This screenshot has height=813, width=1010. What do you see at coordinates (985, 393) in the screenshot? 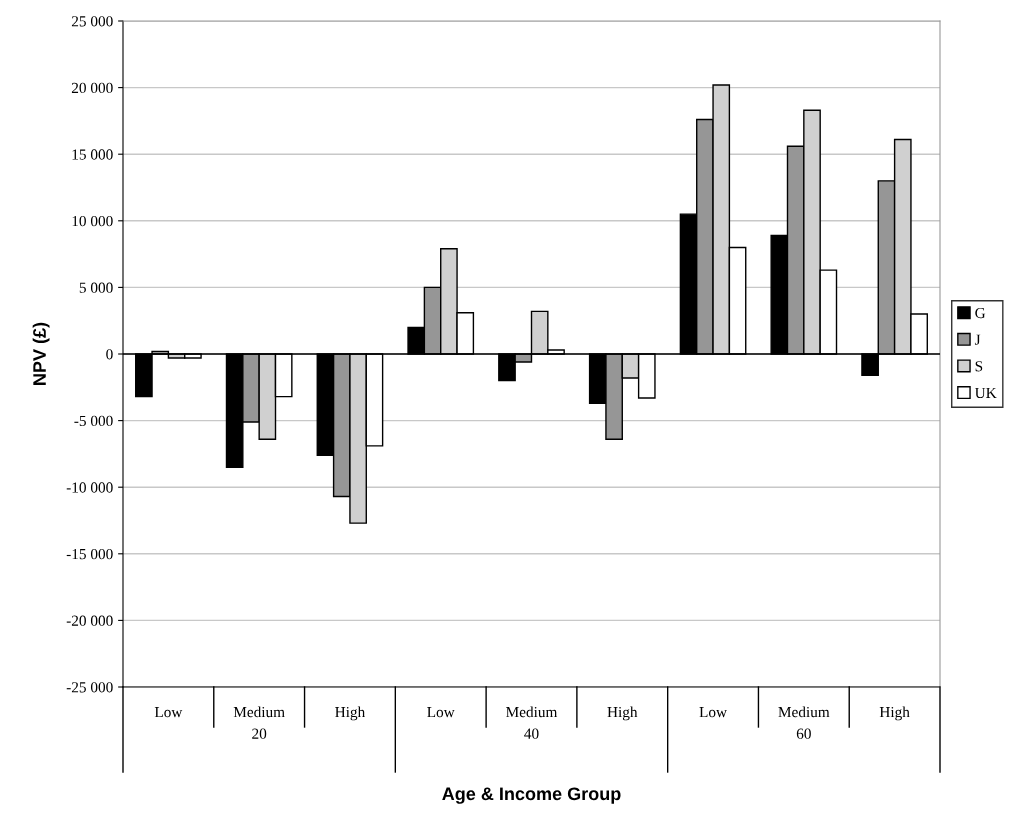
I see `legend-label: UK` at bounding box center [985, 393].